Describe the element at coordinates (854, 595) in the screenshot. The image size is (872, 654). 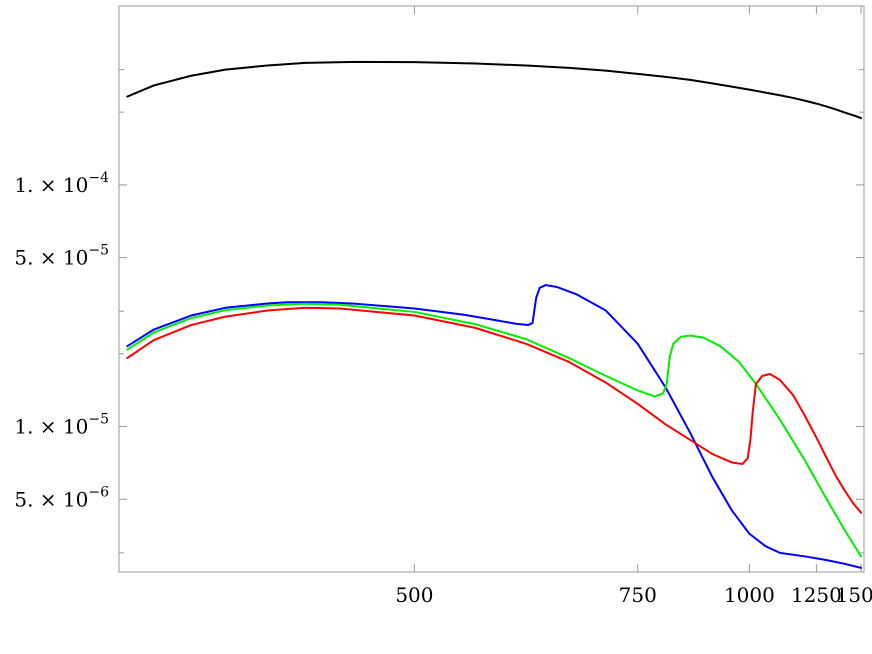
I see `x-tick-label-4: 1500` at that location.